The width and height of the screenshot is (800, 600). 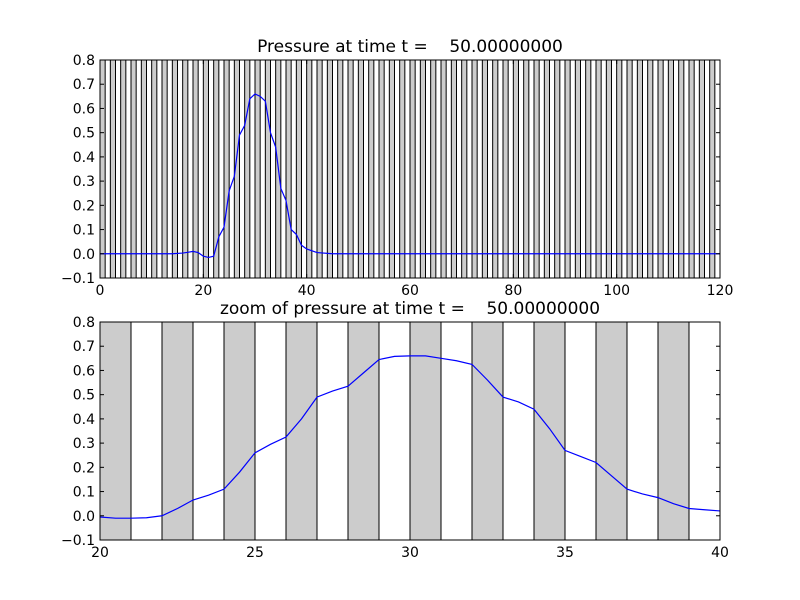 I want to click on top-y-tick-label: 0.1, so click(x=84, y=231).